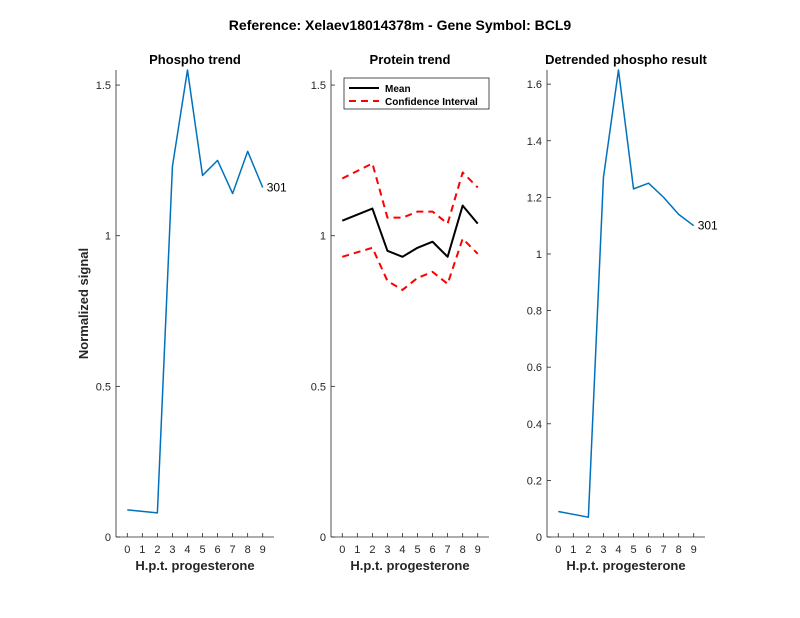 The height and width of the screenshot is (618, 800). I want to click on legend-box, so click(416, 93).